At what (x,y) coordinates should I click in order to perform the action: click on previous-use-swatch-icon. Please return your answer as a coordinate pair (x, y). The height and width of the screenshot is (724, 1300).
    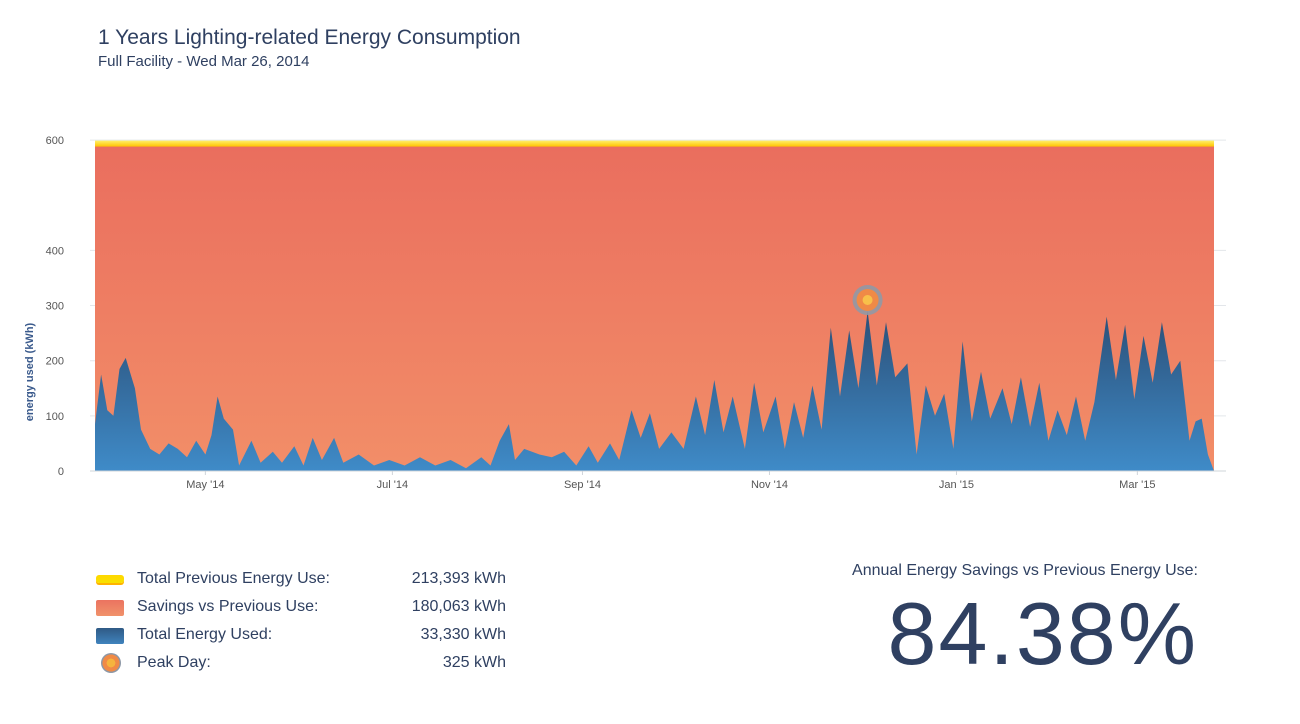
    Looking at the image, I should click on (110, 579).